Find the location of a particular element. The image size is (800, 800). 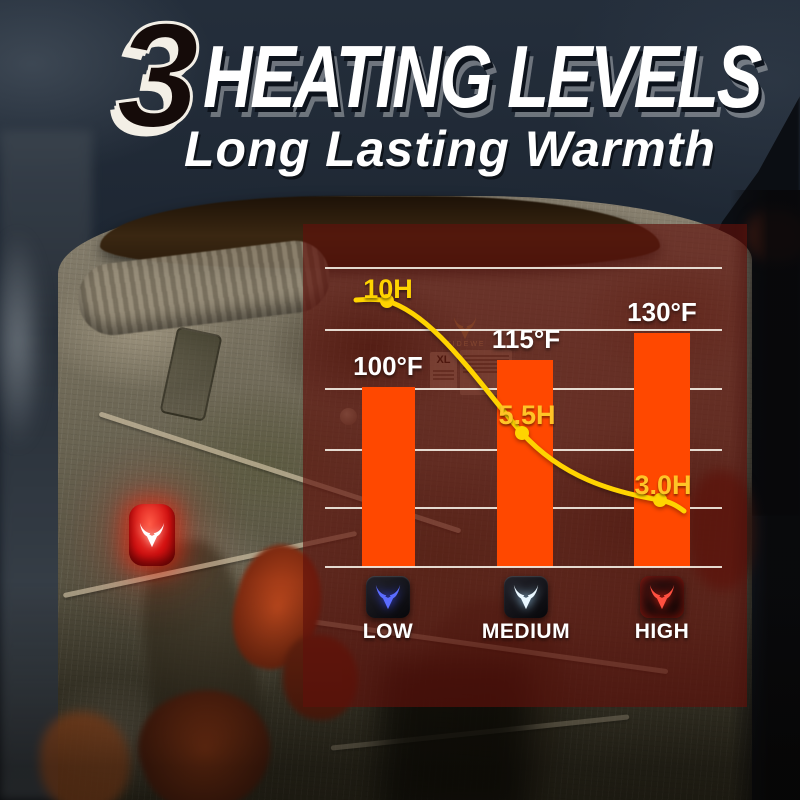

level-button-high is located at coordinates (662, 597).